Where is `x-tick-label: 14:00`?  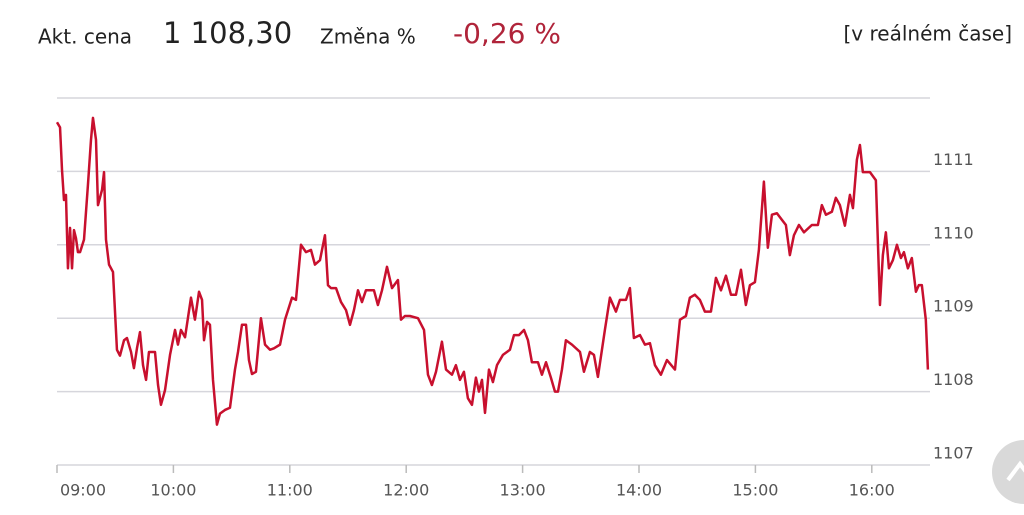 x-tick-label: 14:00 is located at coordinates (639, 490).